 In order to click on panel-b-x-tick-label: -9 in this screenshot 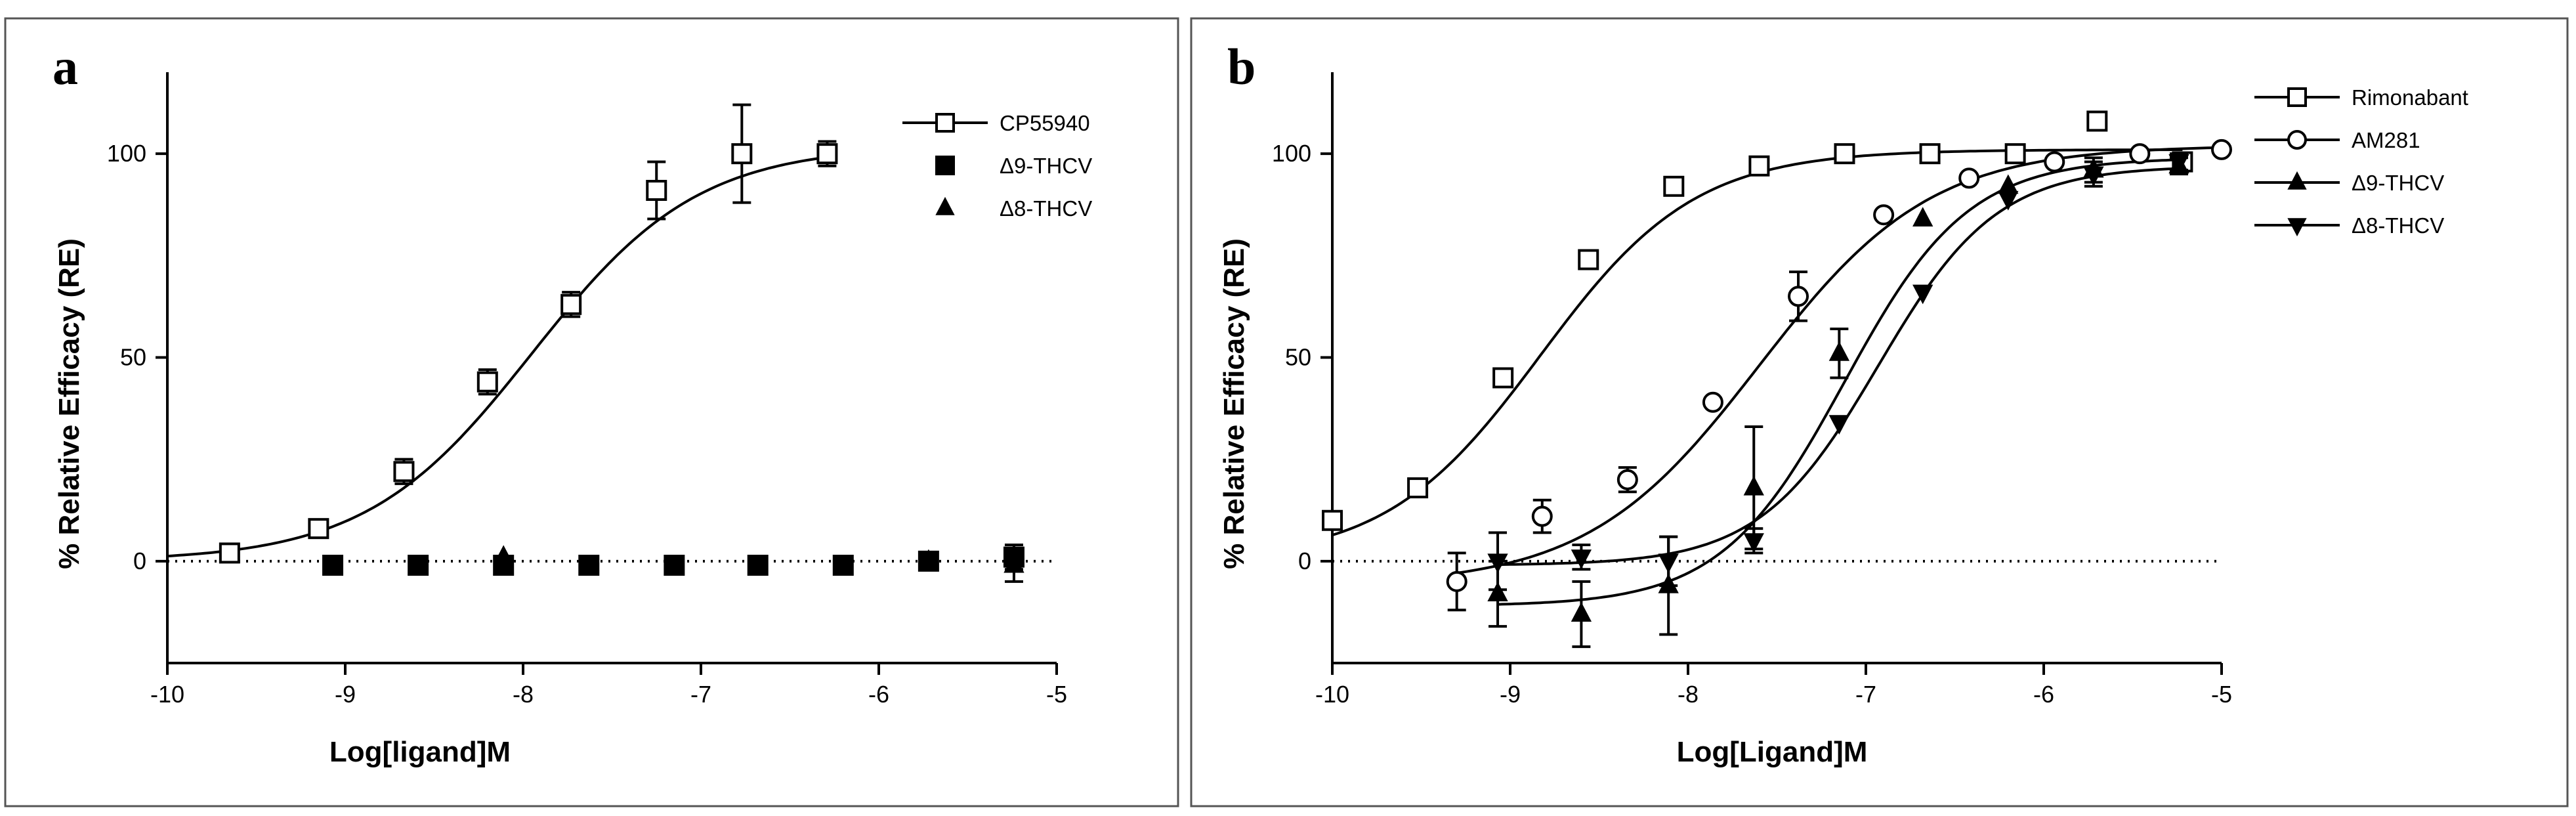, I will do `click(1510, 694)`.